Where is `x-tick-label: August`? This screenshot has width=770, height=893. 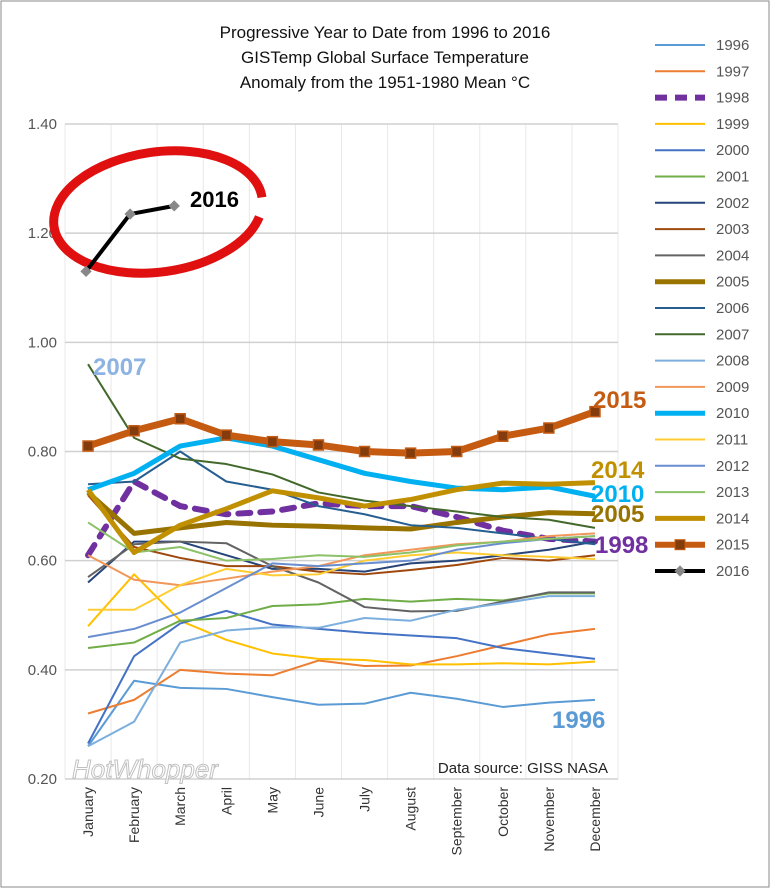
x-tick-label: August is located at coordinates (411, 809).